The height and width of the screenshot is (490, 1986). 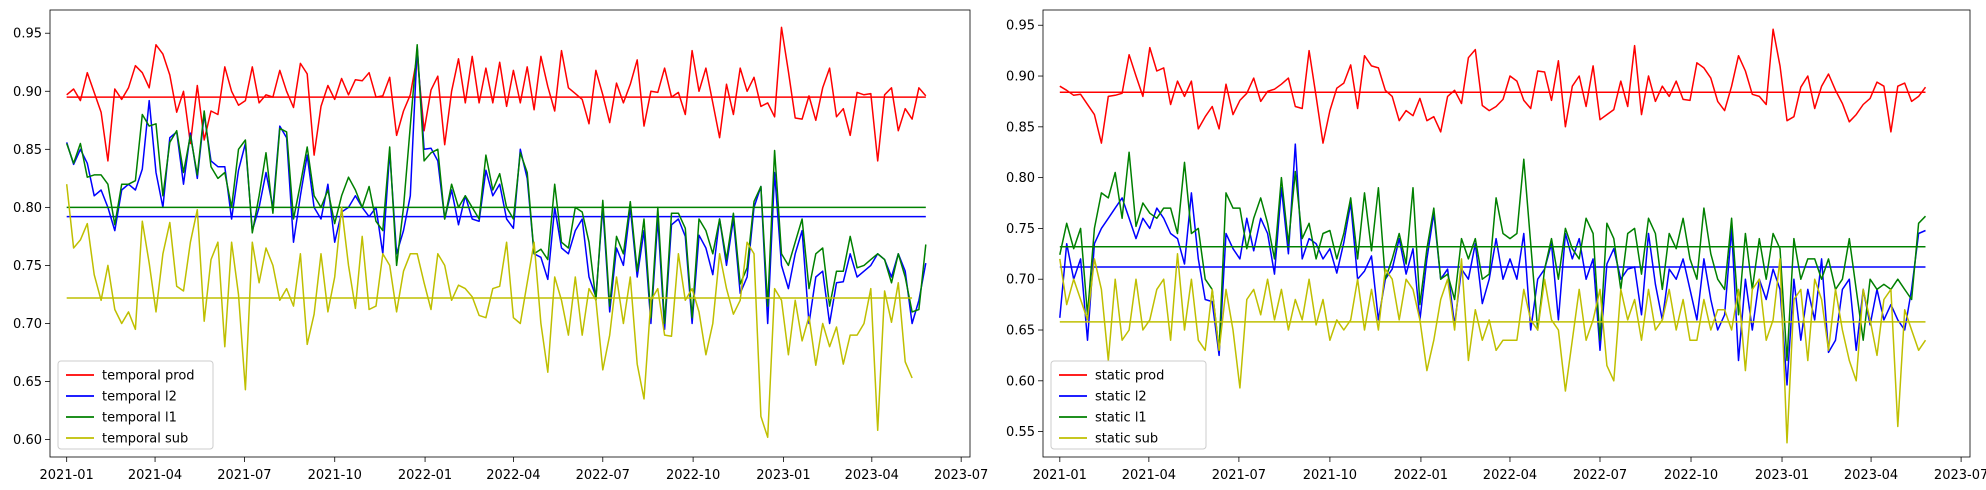 What do you see at coordinates (148, 376) in the screenshot?
I see `legend-label: temporal prod` at bounding box center [148, 376].